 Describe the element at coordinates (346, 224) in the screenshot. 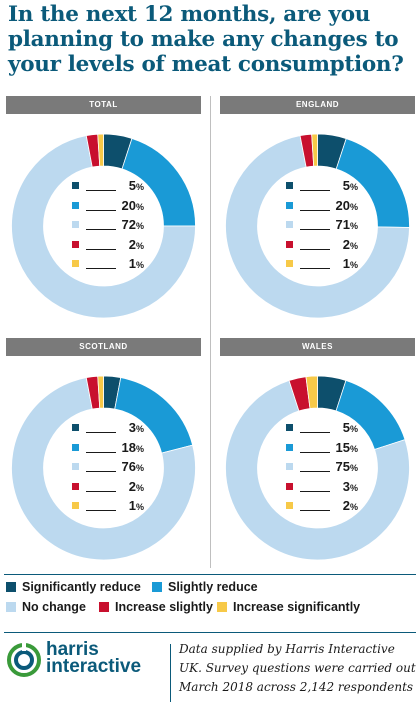

I see `value-label: 71%` at that location.